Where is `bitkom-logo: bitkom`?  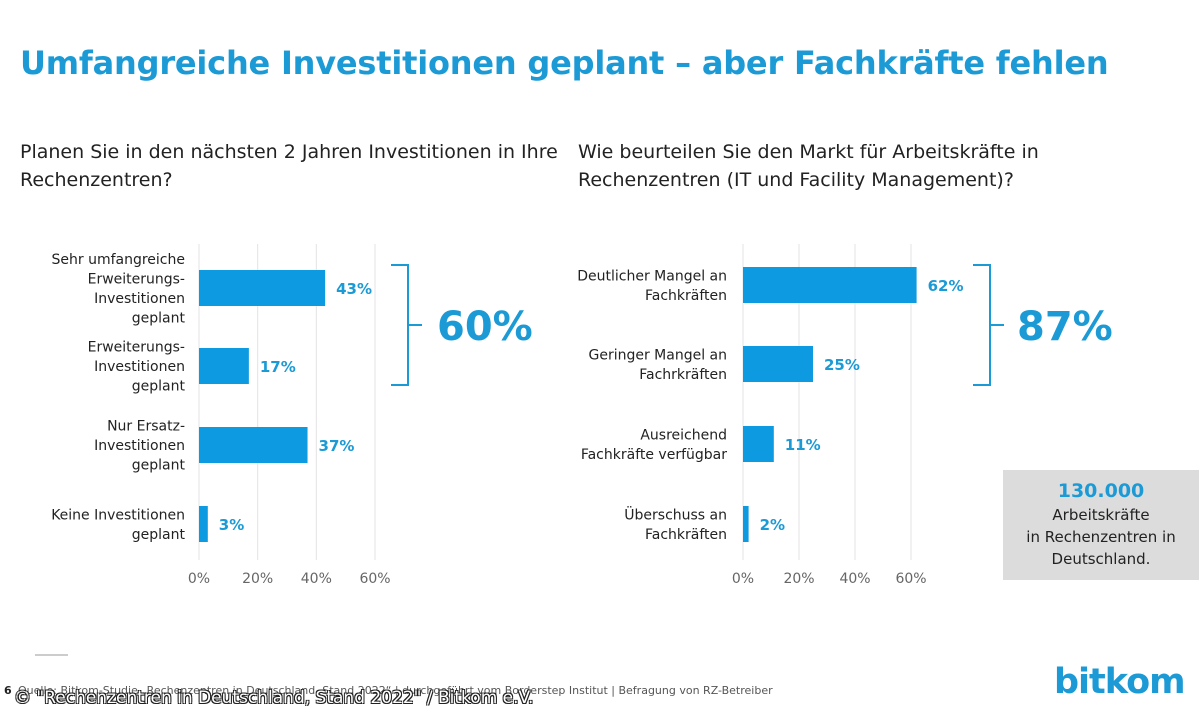 bitkom-logo: bitkom is located at coordinates (1120, 682).